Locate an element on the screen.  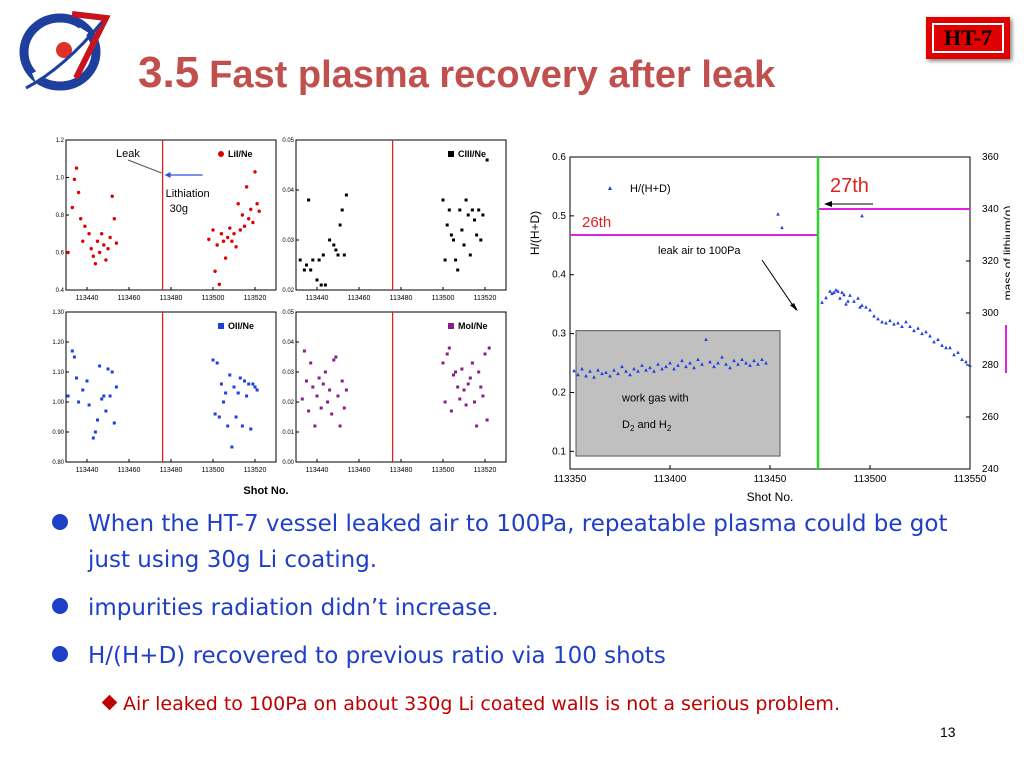
x-tick-label: 113500 is located at coordinates (213, 470).